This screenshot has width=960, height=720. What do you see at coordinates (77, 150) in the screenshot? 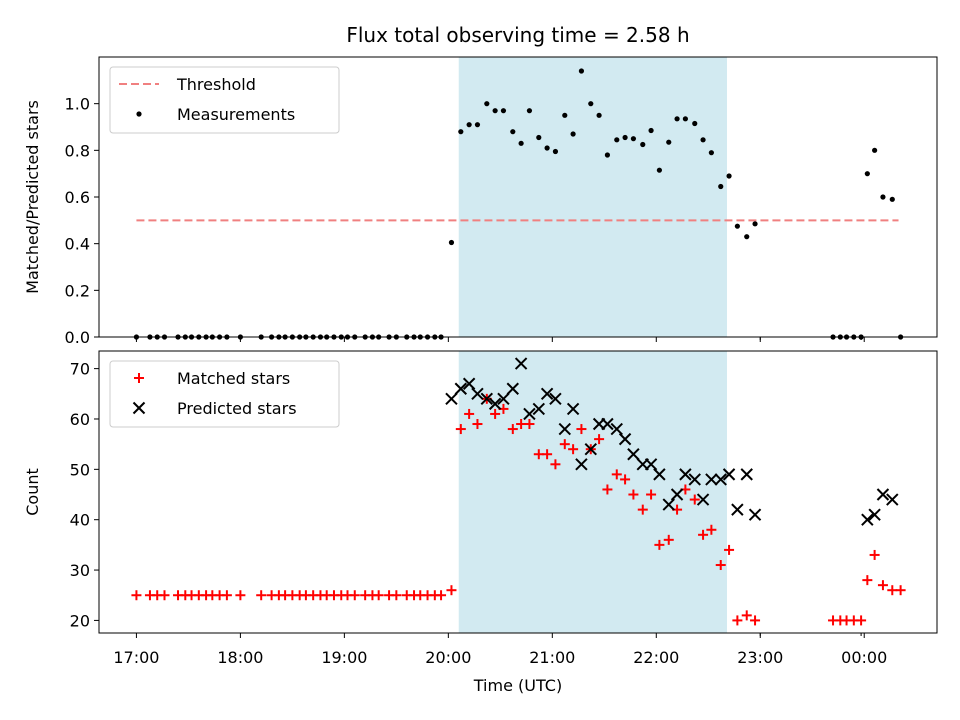
I see `y-tick-label: 0.8` at bounding box center [77, 150].